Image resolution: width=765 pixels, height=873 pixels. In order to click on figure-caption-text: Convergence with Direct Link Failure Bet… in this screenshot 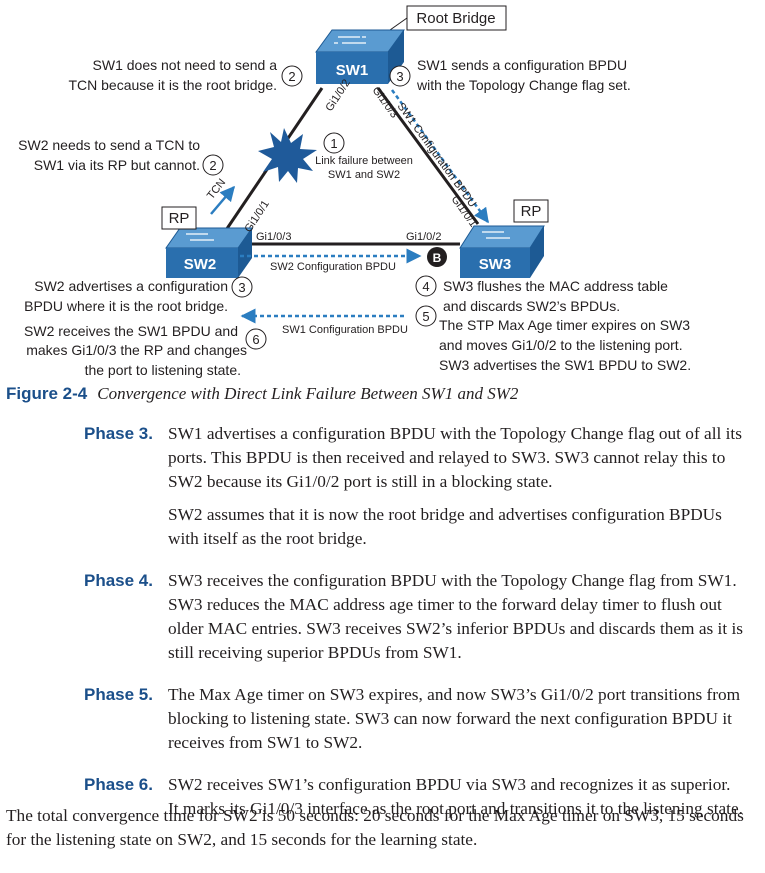, I will do `click(308, 393)`.